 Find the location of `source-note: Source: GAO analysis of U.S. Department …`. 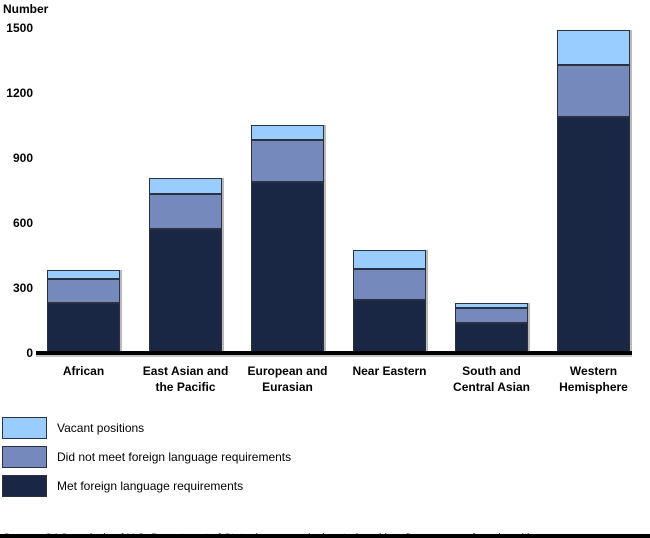

source-note: Source: GAO analysis of U.S. Department … is located at coordinates (275, 520).